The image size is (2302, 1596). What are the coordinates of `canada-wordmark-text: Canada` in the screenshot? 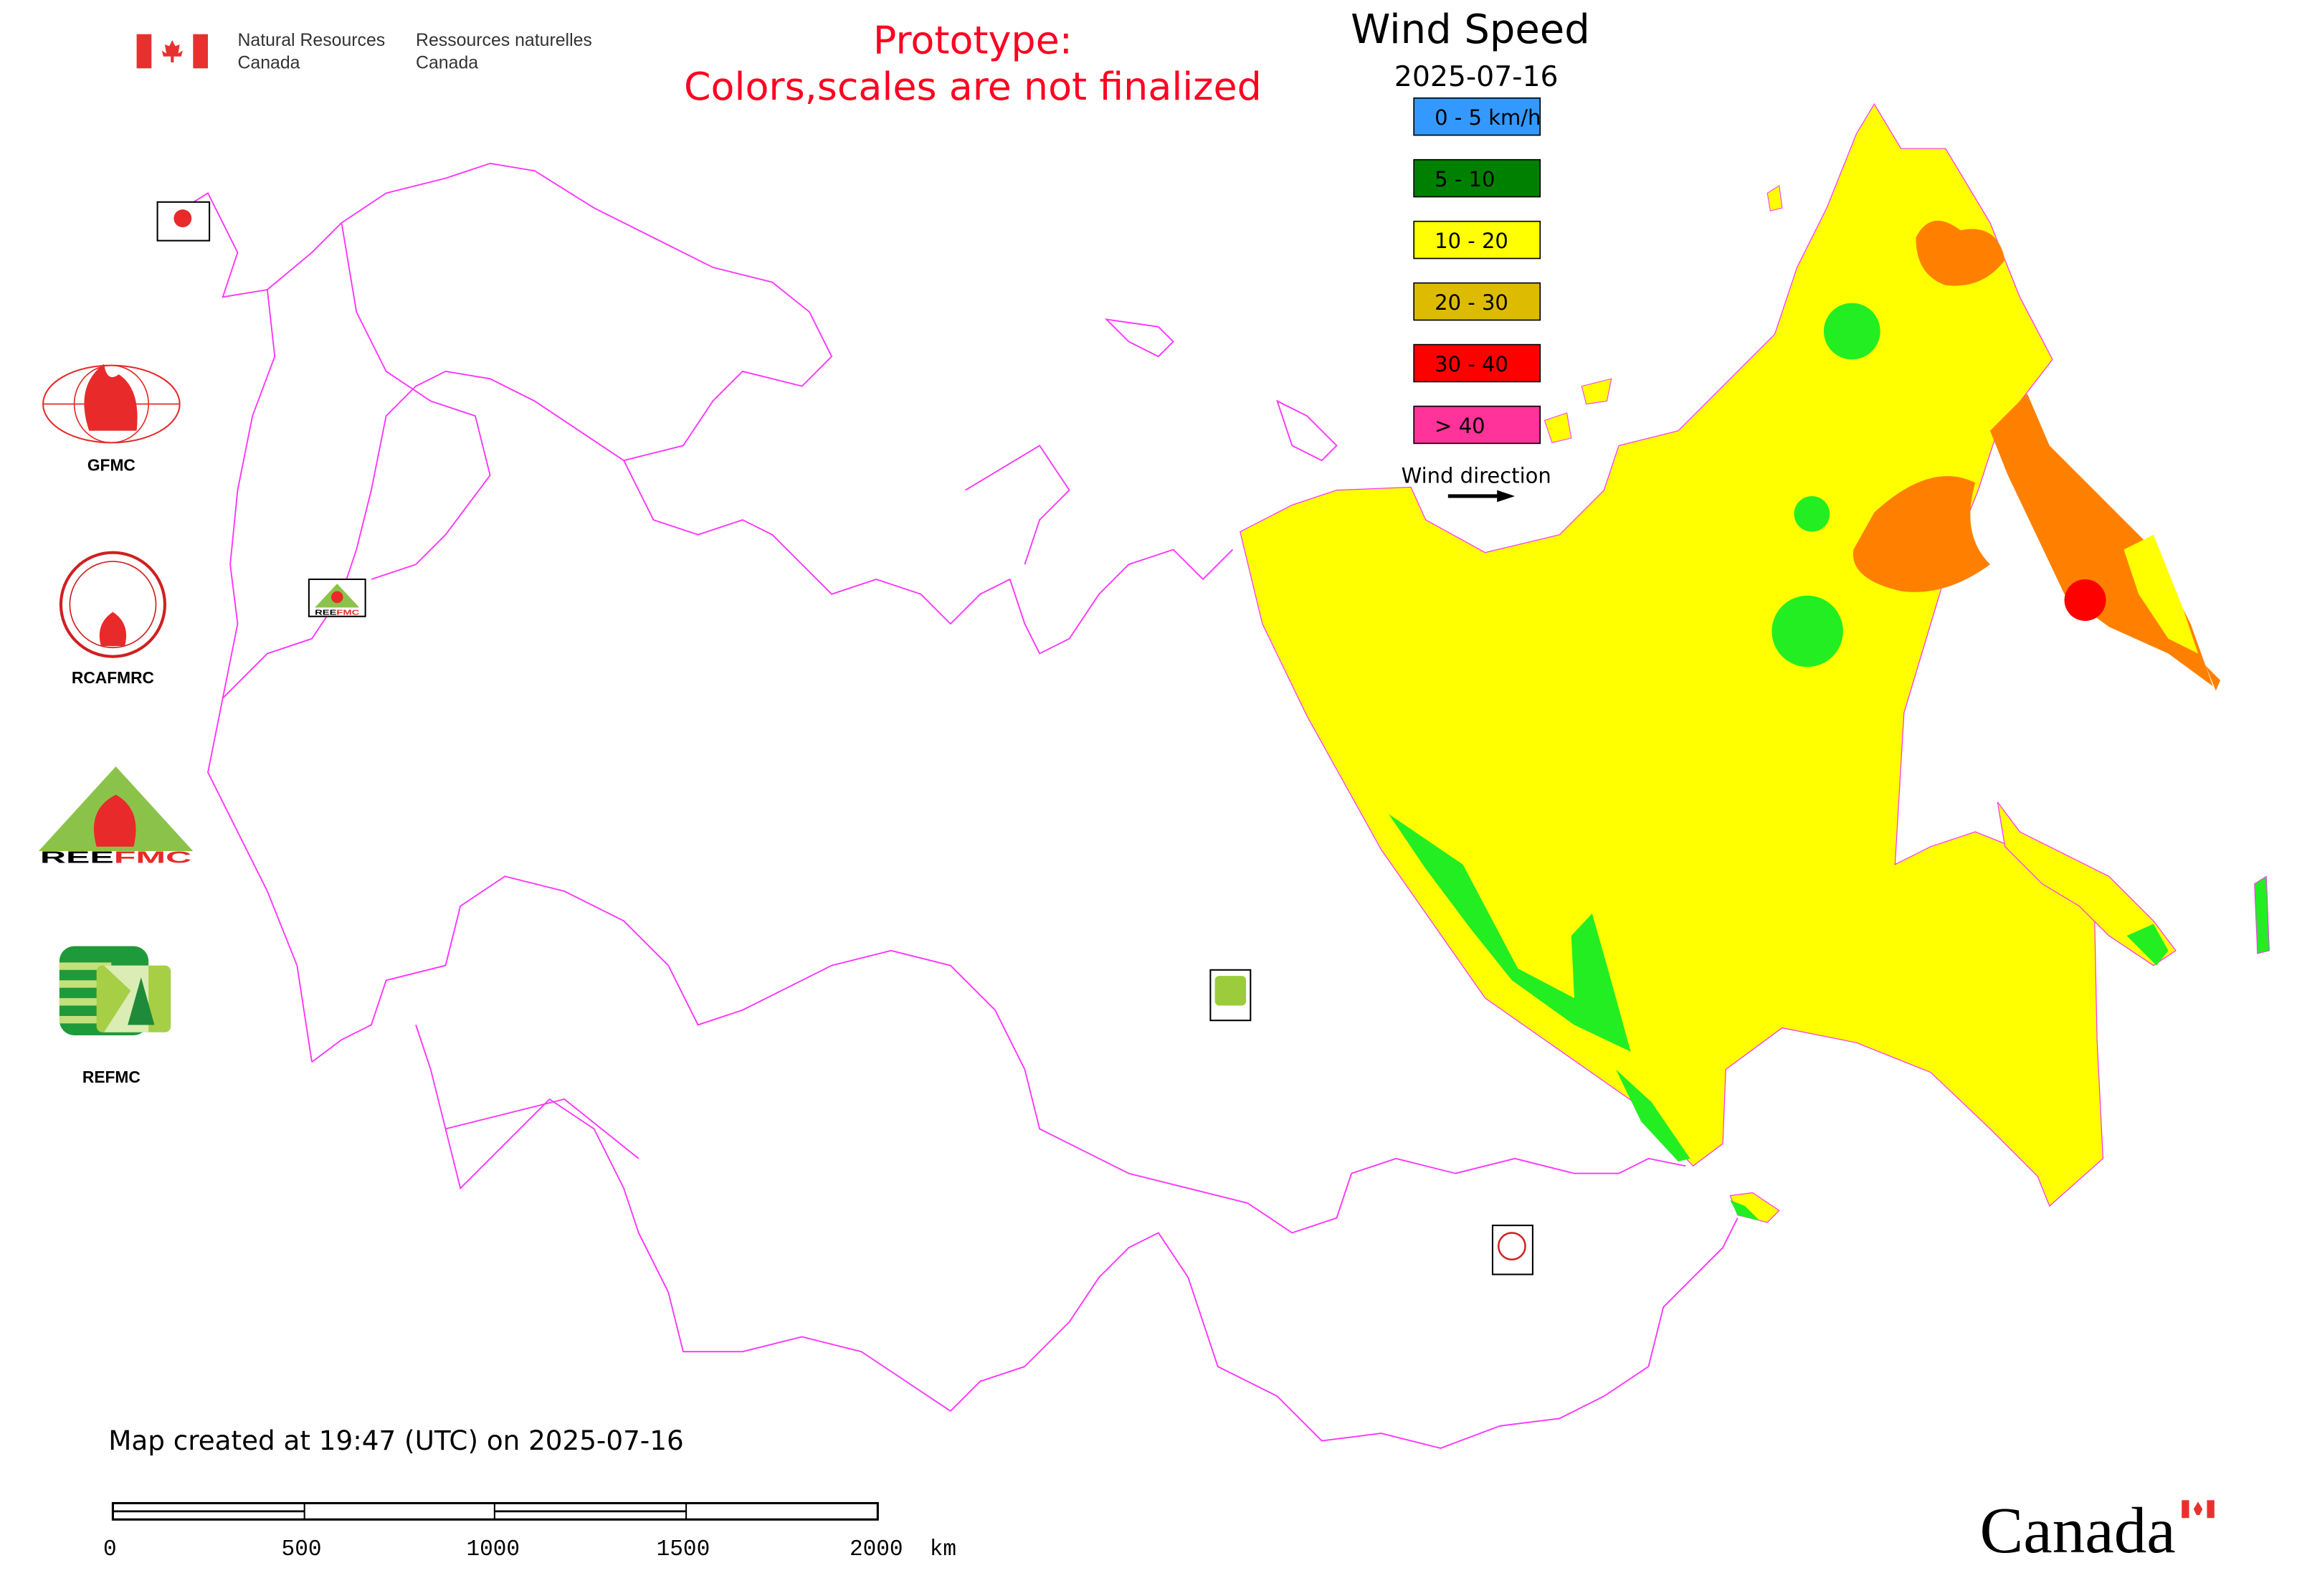 It's located at (2077, 1530).